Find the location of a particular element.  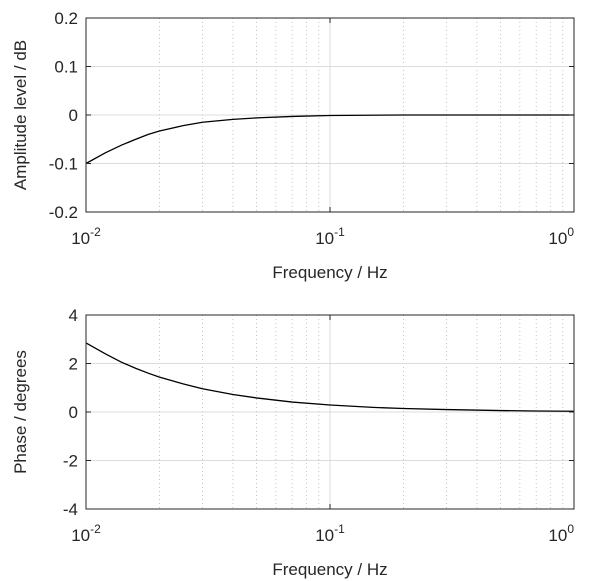

amplitude-ytick-label: 0.2 is located at coordinates (66, 18).